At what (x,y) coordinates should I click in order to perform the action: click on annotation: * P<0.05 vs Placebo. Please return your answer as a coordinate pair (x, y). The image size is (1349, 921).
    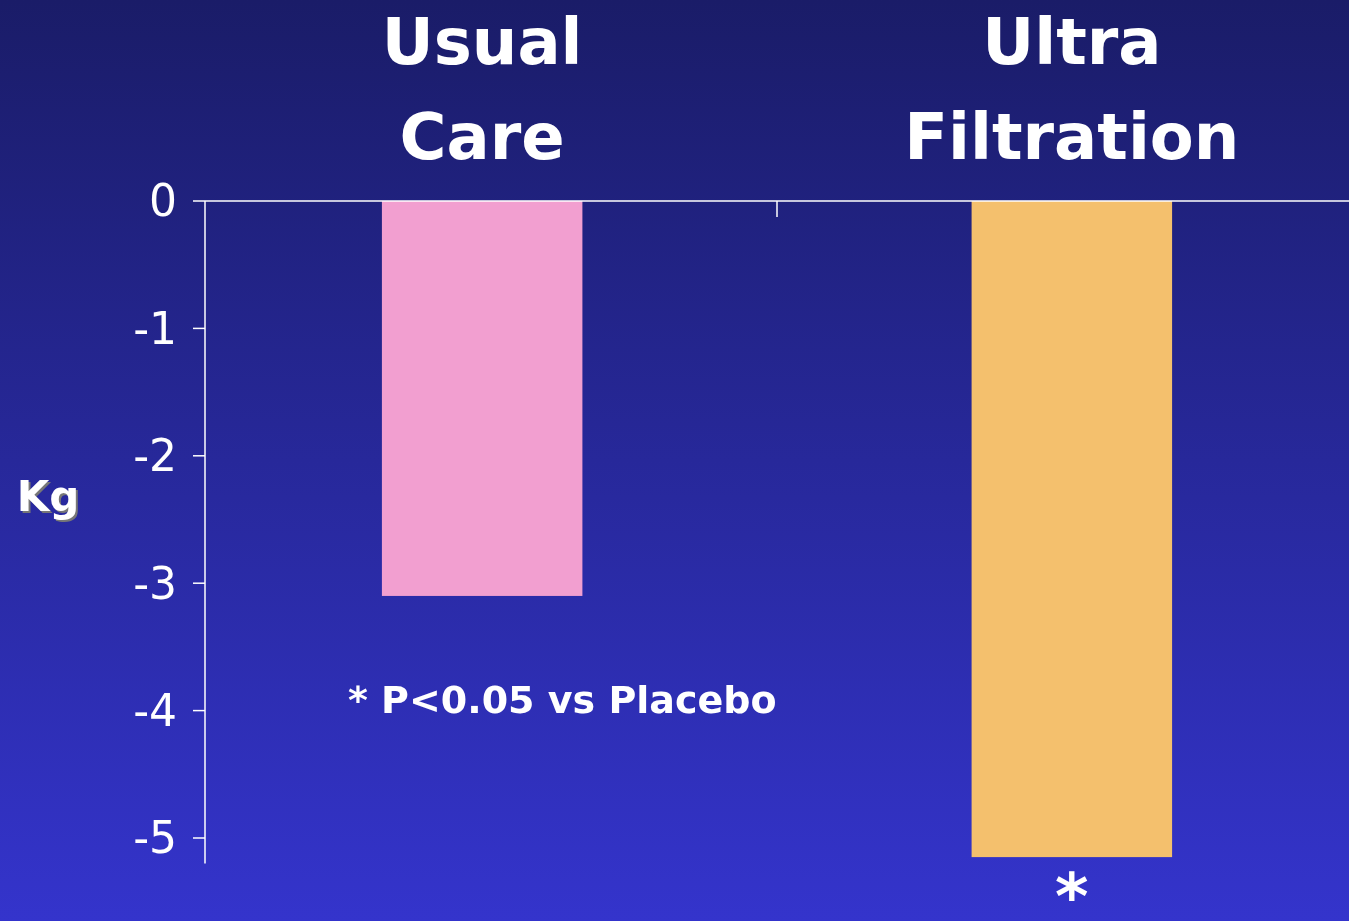
    Looking at the image, I should click on (562, 700).